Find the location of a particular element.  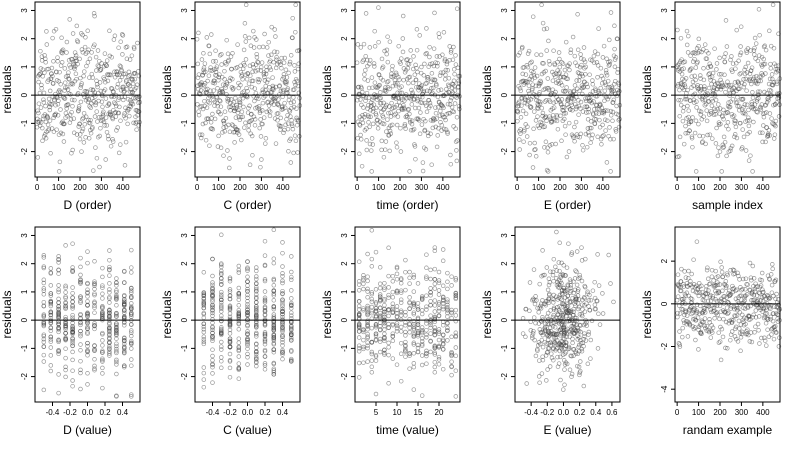

x-tick-label: 100 is located at coordinates (59, 187).